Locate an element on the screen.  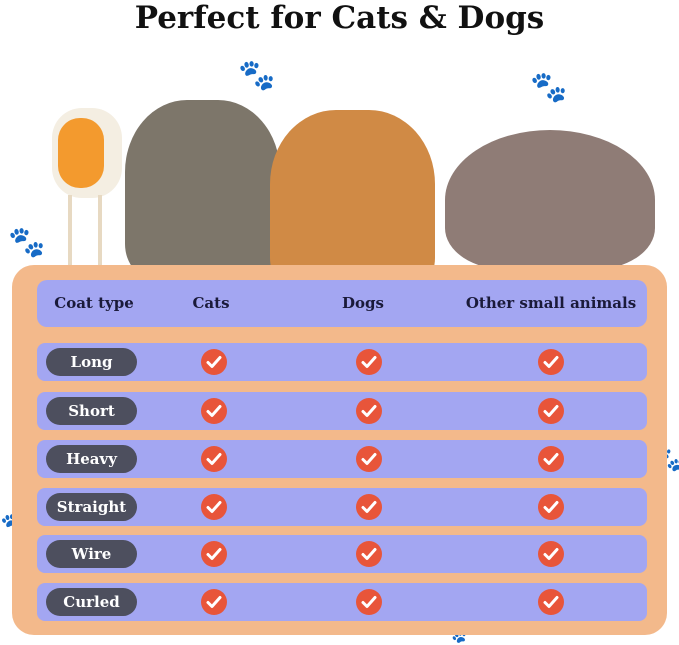
page-title: Perfect for Cats & Dogs is located at coordinates (339, 18).